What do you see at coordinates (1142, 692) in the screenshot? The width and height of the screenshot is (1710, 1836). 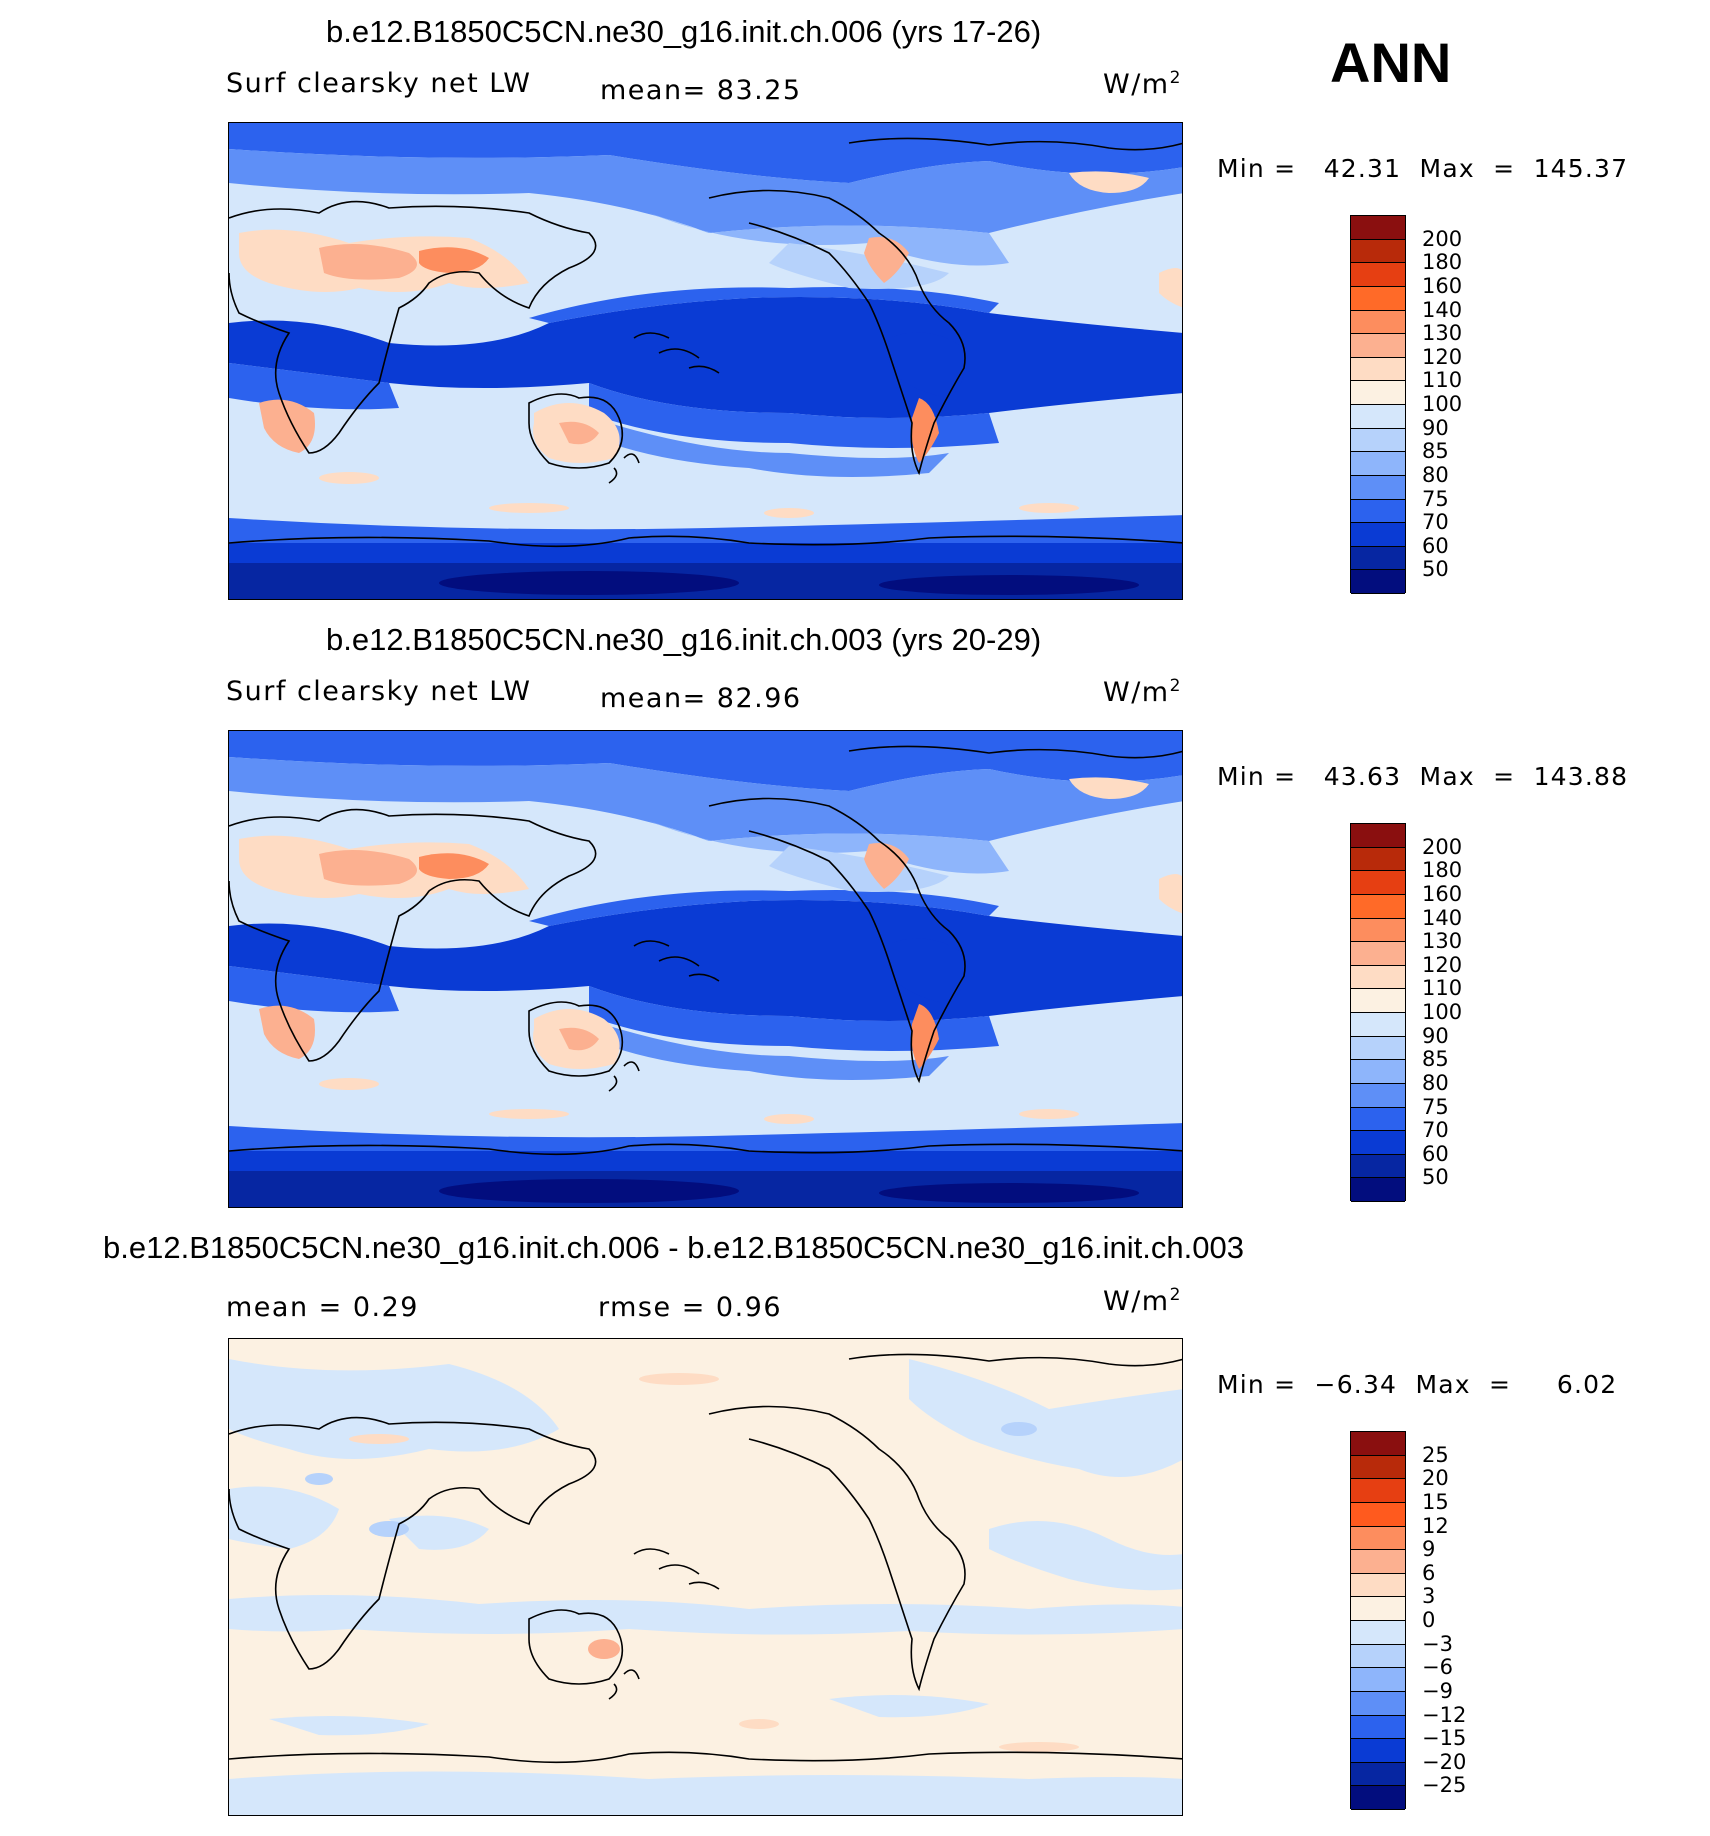 I see `panel-2-units: W/m2` at bounding box center [1142, 692].